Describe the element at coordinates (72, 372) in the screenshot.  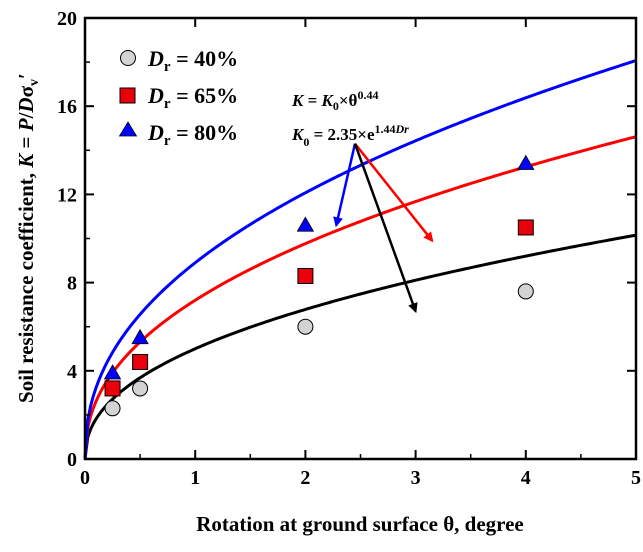
I see `y-tick-label: 4` at that location.